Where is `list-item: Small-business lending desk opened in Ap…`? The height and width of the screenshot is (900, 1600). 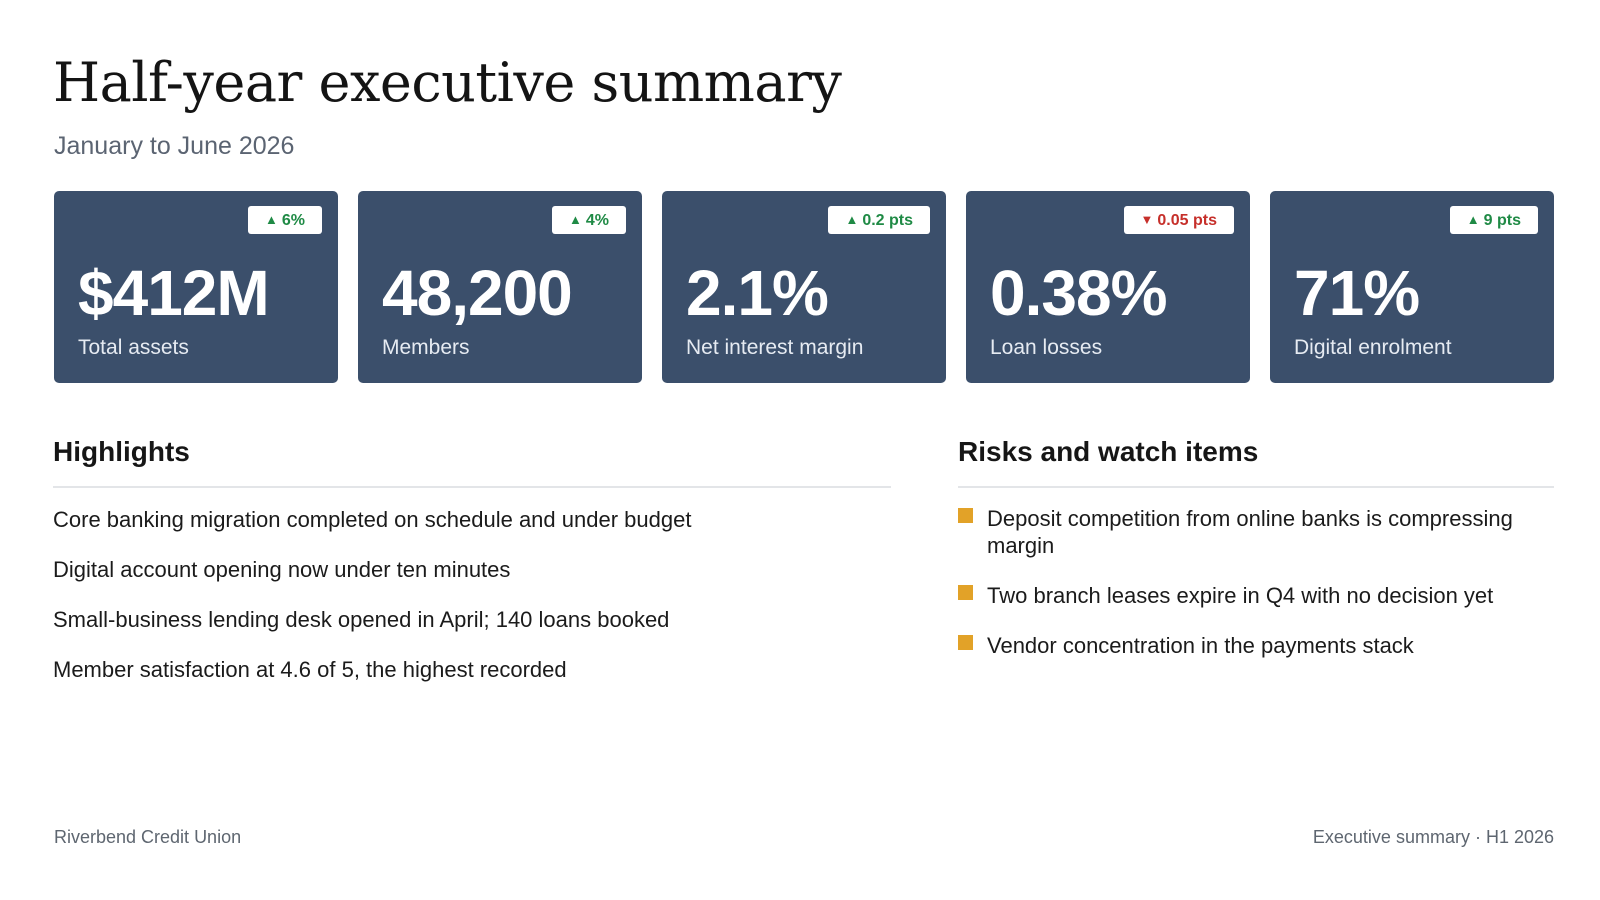 list-item: Small-business lending desk opened in Ap… is located at coordinates (361, 619).